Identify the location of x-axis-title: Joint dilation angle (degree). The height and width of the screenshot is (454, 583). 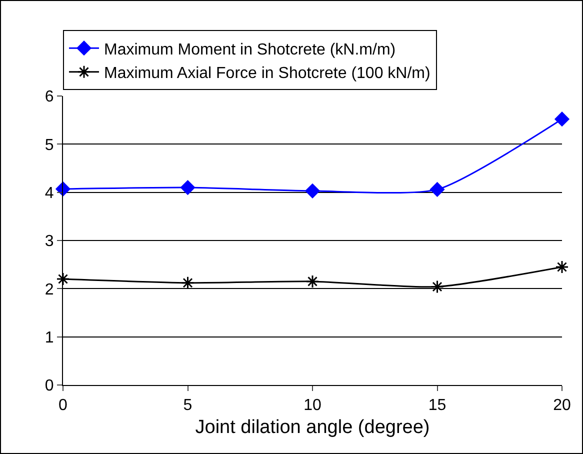
(312, 427).